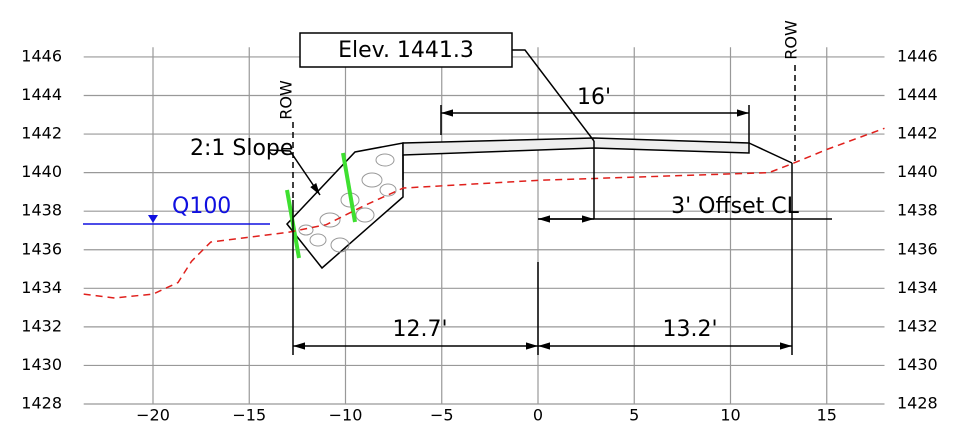 This screenshot has height=439, width=965. I want to click on elev-box, so click(406, 50).